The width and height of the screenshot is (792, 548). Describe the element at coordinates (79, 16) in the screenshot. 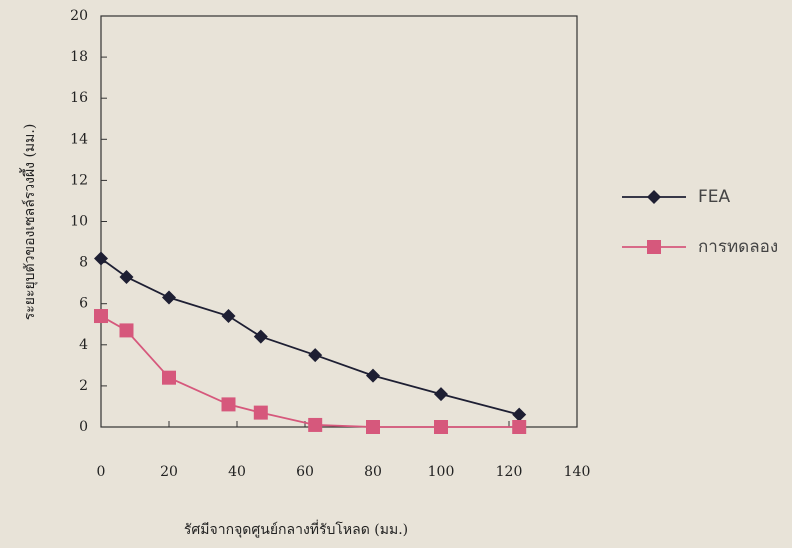

I see `y-tick-label: 20` at that location.